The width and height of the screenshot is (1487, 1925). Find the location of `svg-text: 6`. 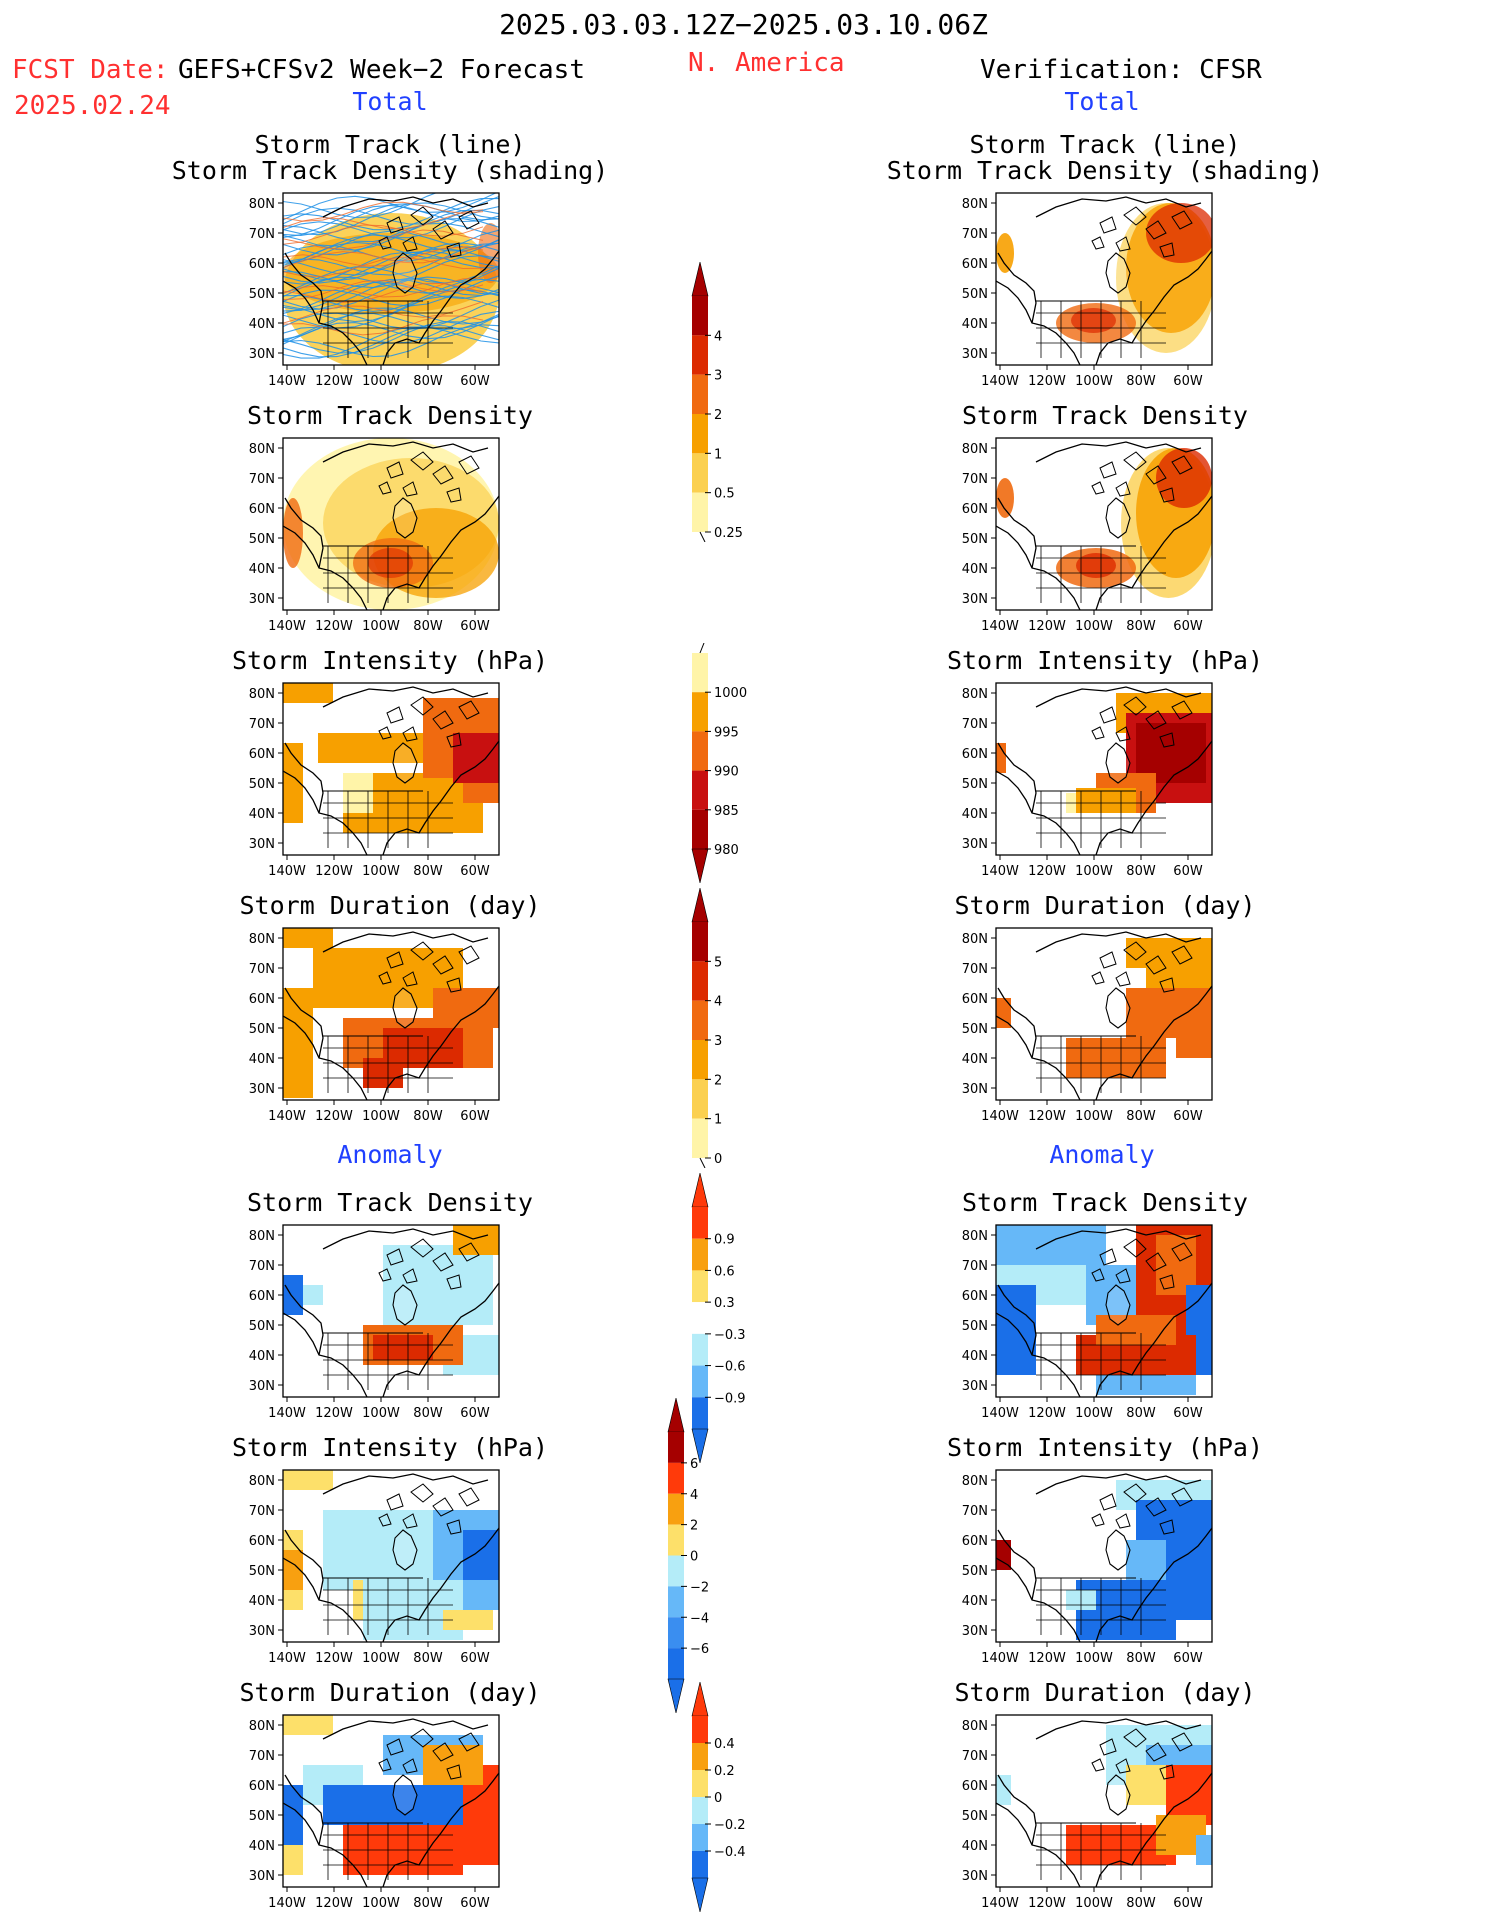

svg-text: 6 is located at coordinates (694, 1464).